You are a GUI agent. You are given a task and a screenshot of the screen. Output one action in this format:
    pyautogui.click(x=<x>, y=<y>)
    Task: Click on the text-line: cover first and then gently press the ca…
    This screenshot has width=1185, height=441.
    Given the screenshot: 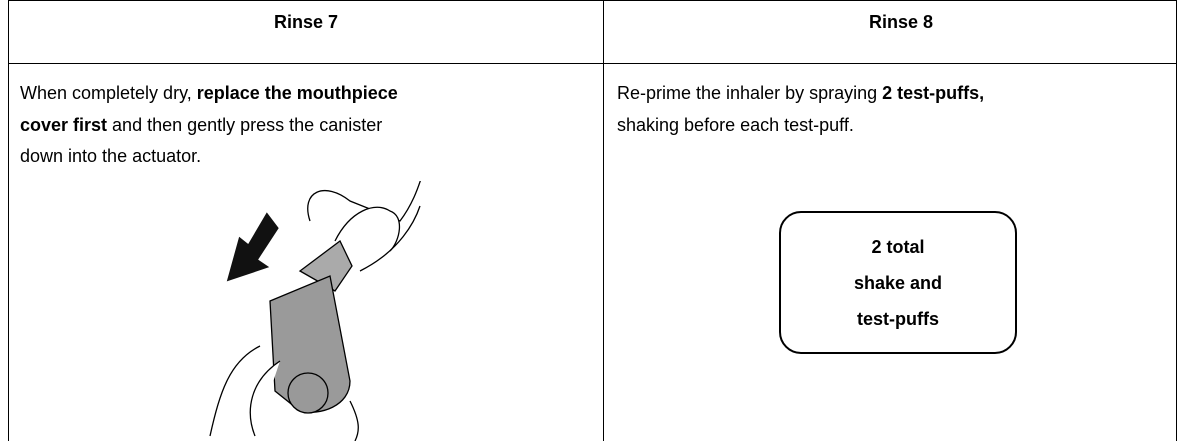 What is the action you would take?
    pyautogui.click(x=209, y=126)
    